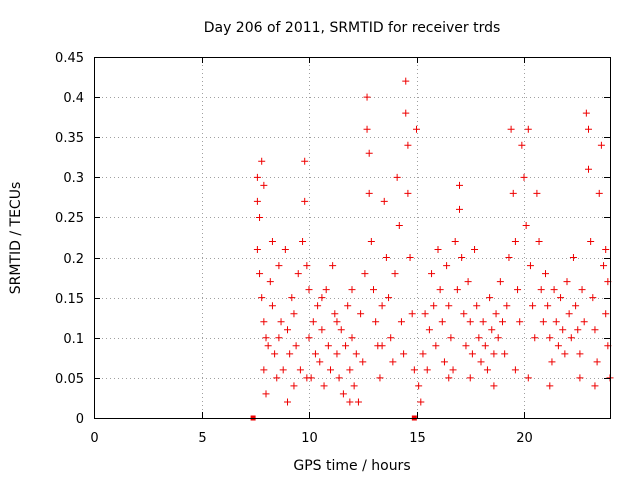 This screenshot has width=640, height=480. What do you see at coordinates (69, 138) in the screenshot?
I see `y-tick-label: 0.35` at bounding box center [69, 138].